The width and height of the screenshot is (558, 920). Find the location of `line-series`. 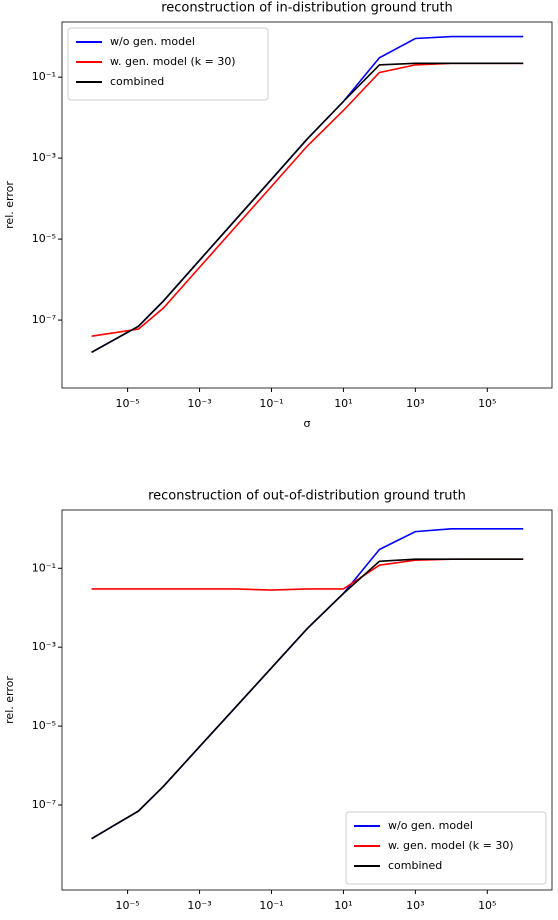

line-series is located at coordinates (307, 574).